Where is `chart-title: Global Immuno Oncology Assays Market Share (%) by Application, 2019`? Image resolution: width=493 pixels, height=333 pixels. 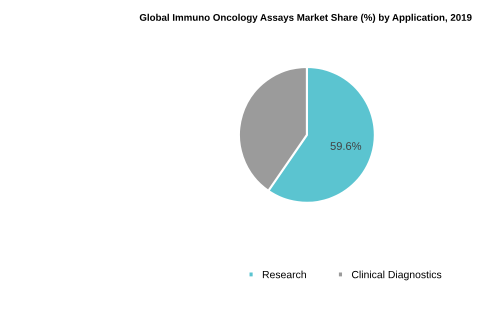 chart-title: Global Immuno Oncology Assays Market Share (%) by Application, 2019 is located at coordinates (306, 18).